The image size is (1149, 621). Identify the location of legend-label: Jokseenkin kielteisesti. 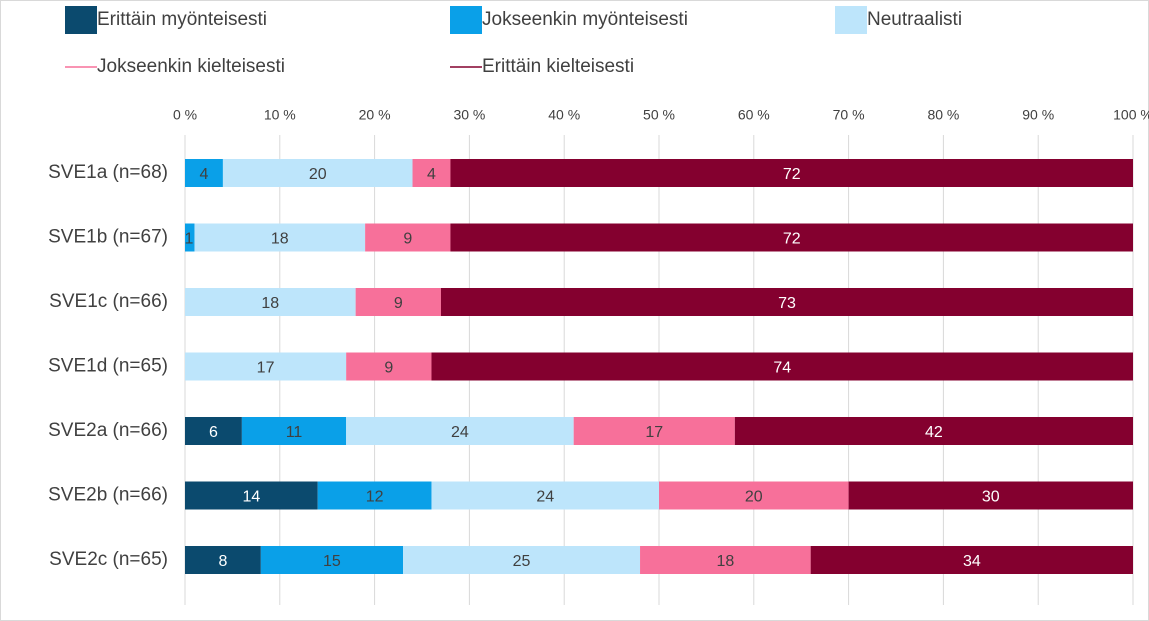
(191, 66).